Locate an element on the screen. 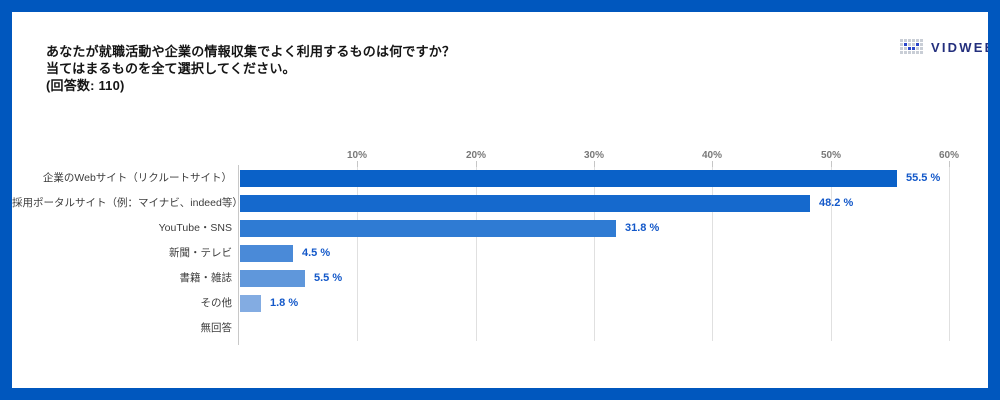 The width and height of the screenshot is (1000, 400). value-label: 31.8 % is located at coordinates (642, 228).